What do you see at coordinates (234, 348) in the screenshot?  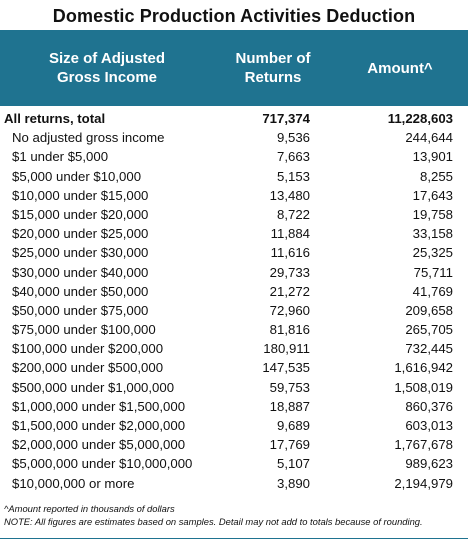 I see `table-row: $100,000 under $200,000 180,911 732,445` at bounding box center [234, 348].